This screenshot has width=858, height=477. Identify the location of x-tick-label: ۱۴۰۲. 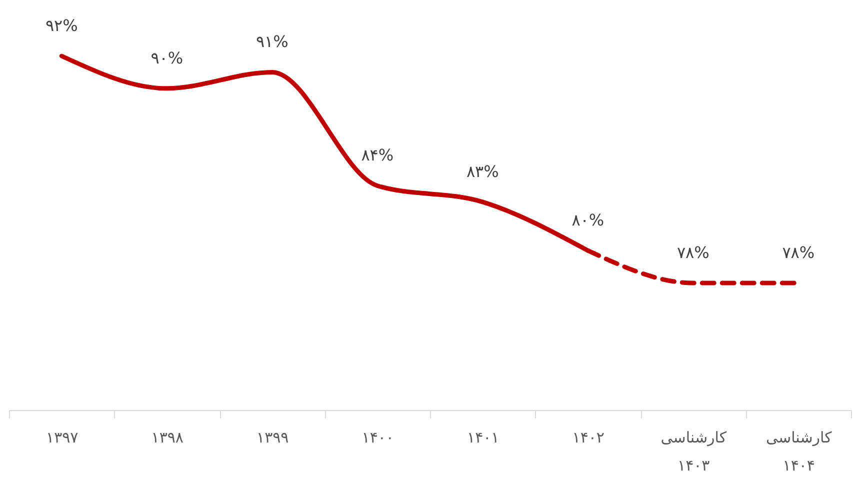
(588, 437).